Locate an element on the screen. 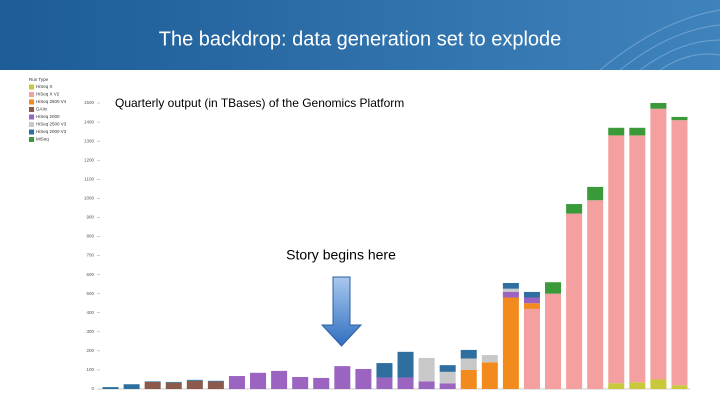  y-tick-label: 200 is located at coordinates (90, 350).